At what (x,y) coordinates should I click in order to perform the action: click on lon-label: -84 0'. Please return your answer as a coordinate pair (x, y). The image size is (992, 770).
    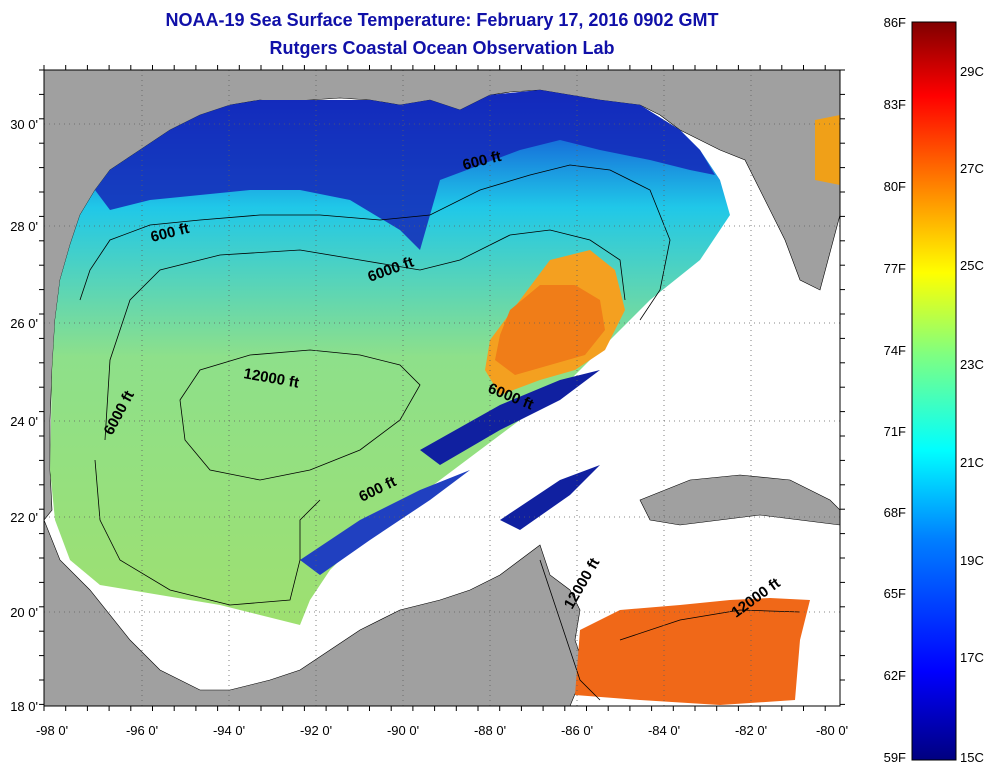
    Looking at the image, I should click on (664, 730).